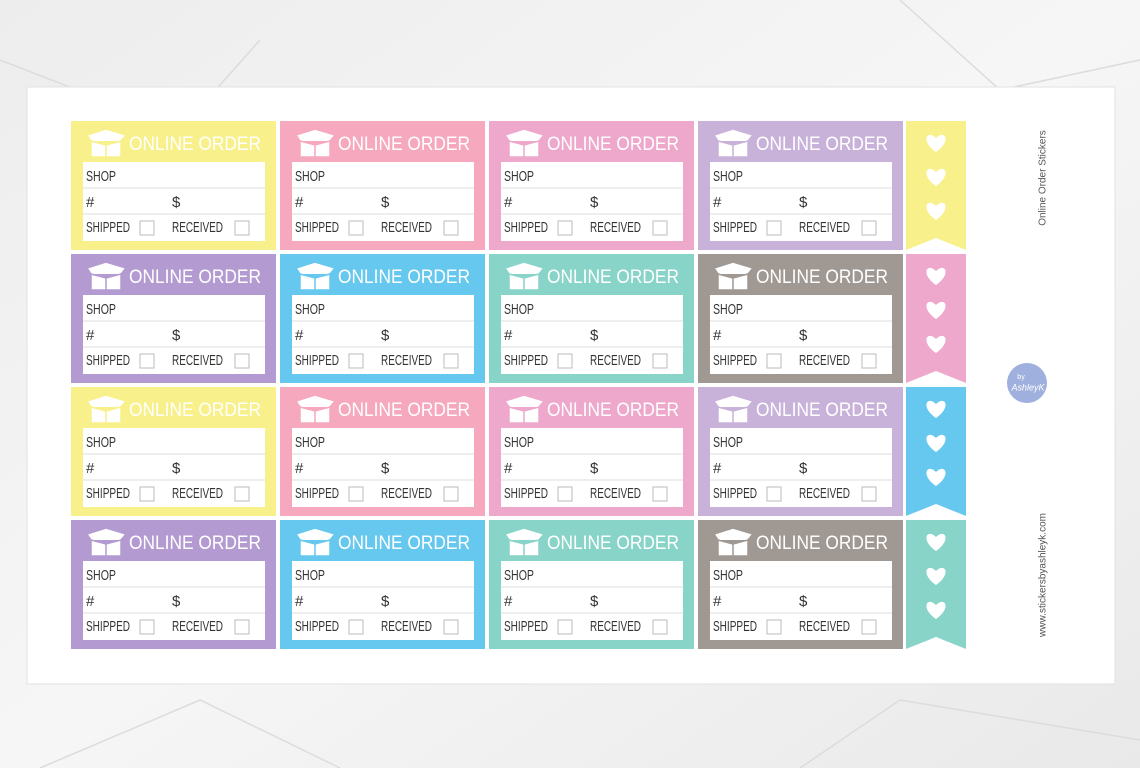 Image resolution: width=1140 pixels, height=768 pixels. What do you see at coordinates (1043, 178) in the screenshot?
I see `sheet-title: Online Order Stickers` at bounding box center [1043, 178].